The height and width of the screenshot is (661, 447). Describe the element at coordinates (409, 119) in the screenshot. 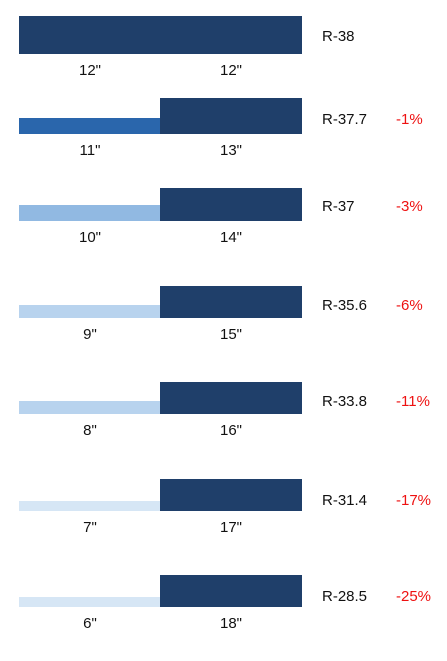

I see `percent-change-label: -1%` at that location.